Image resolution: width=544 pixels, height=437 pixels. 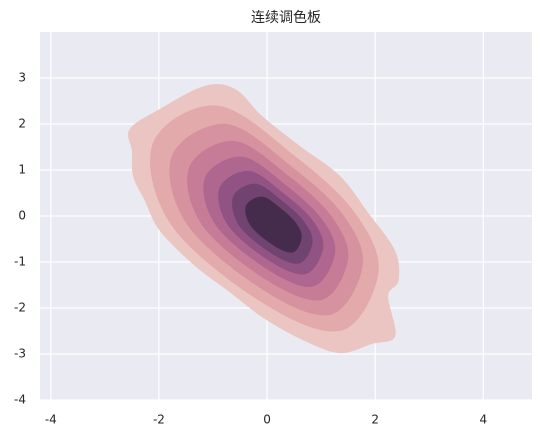 What do you see at coordinates (20, 308) in the screenshot?
I see `y-tick-label: -2` at bounding box center [20, 308].